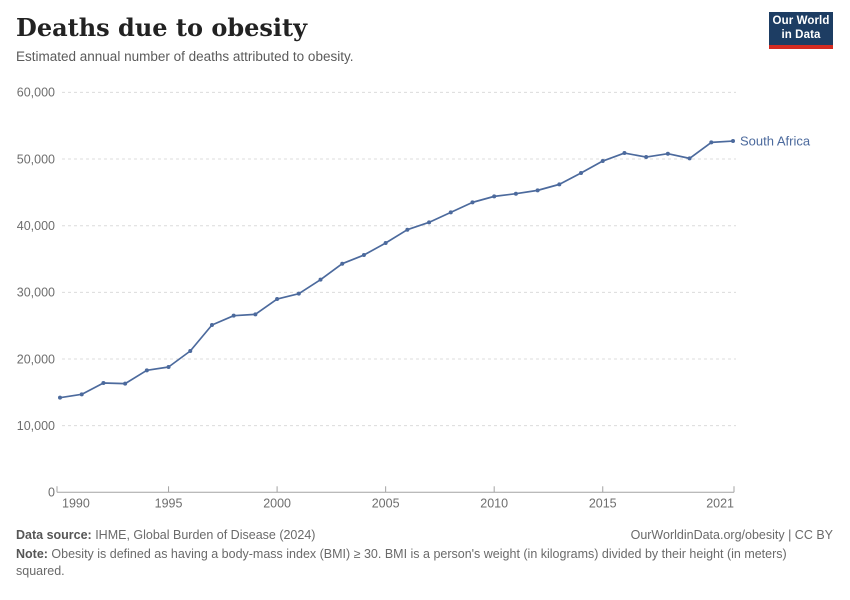 The image size is (850, 600). Describe the element at coordinates (277, 503) in the screenshot. I see `x-tick-label: 2000` at that location.